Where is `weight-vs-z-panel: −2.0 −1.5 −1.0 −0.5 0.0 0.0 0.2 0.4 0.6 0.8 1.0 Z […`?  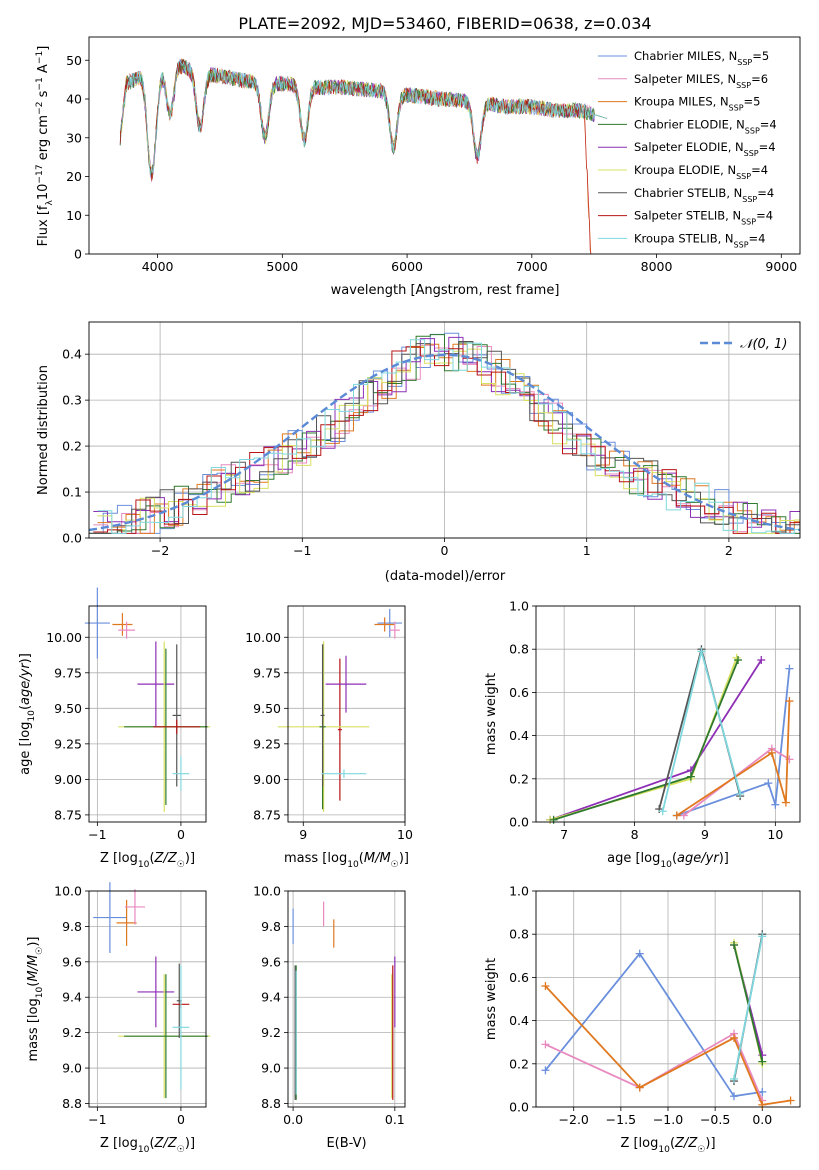
weight-vs-z-panel: −2.0 −1.5 −1.0 −0.5 0.0 0.0 0.2 0.4 0.6 0.8 1.0 Z [… is located at coordinates (642, 1019).